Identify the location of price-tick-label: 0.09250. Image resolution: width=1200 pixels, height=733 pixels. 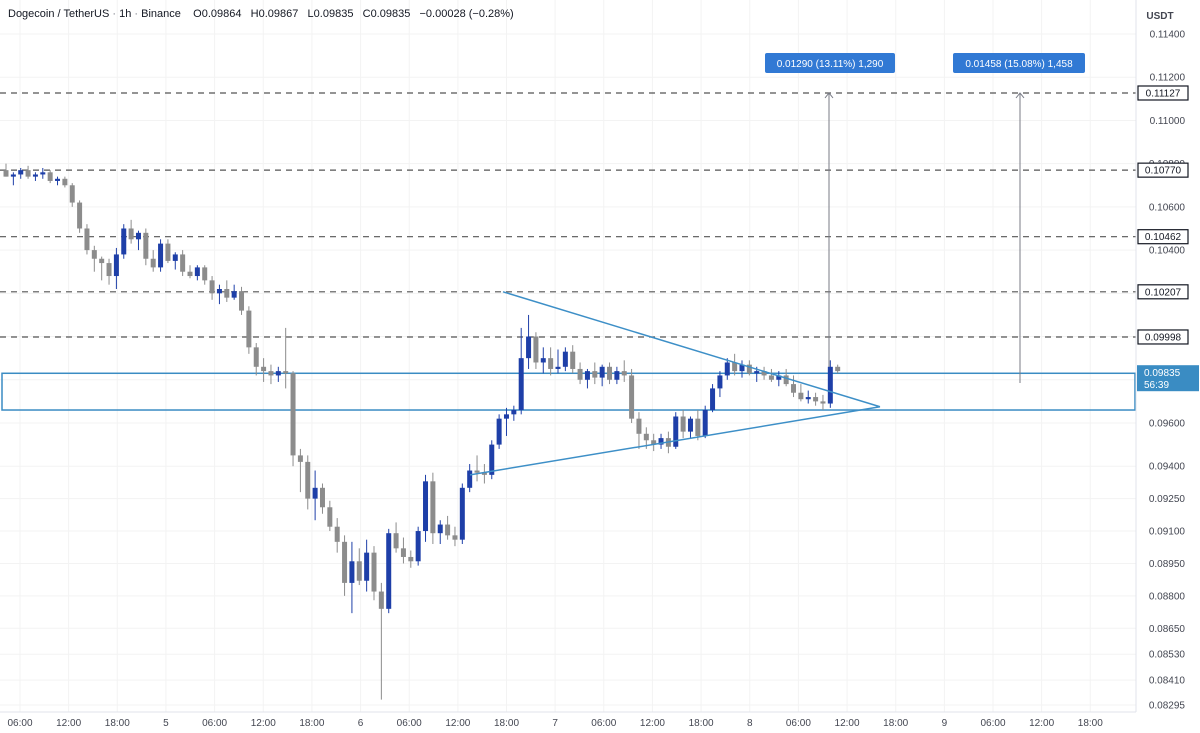
(1167, 499).